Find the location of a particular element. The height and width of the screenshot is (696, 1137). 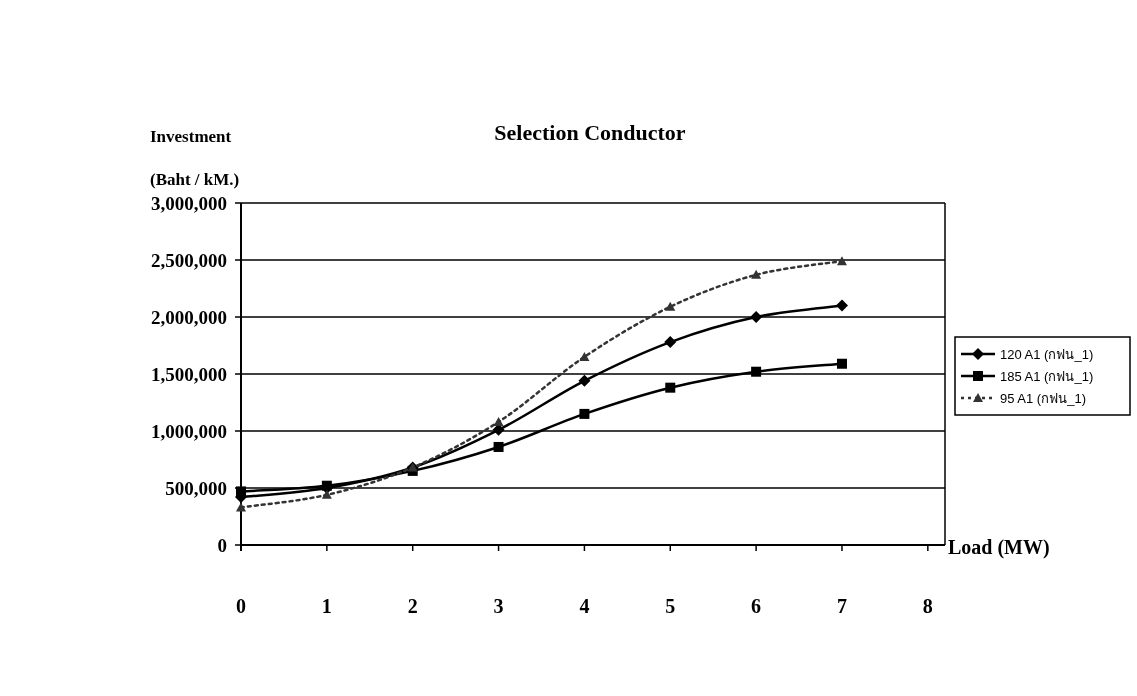

y-tick-label: 500,000 is located at coordinates (196, 488).